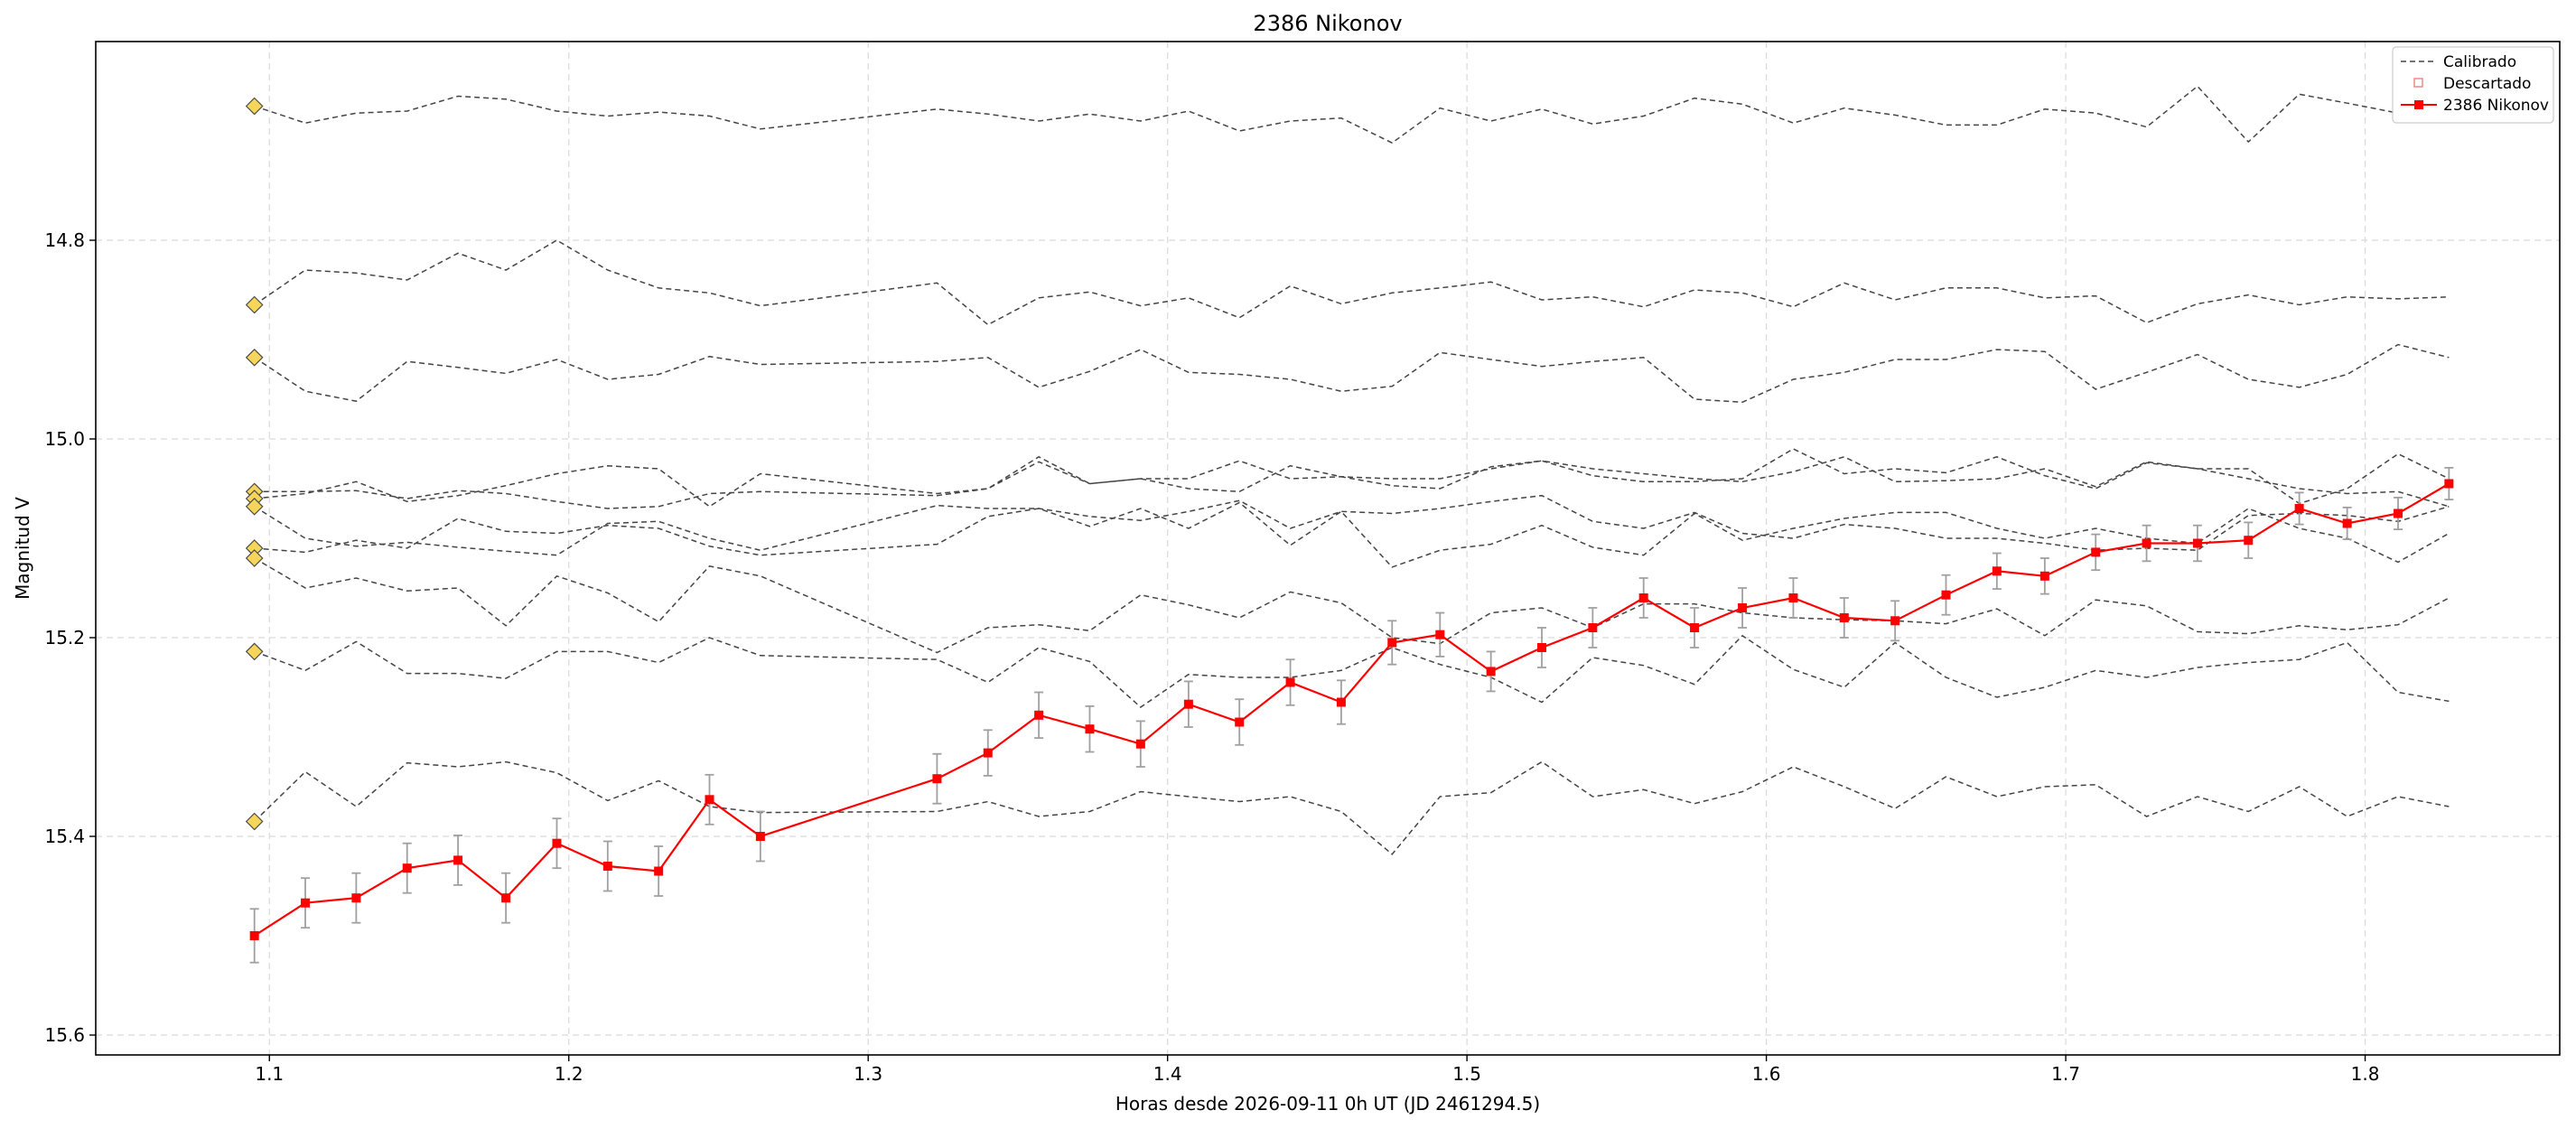 This screenshot has width=2576, height=1129. Describe the element at coordinates (64, 637) in the screenshot. I see `y-tick-label: 15.2` at that location.